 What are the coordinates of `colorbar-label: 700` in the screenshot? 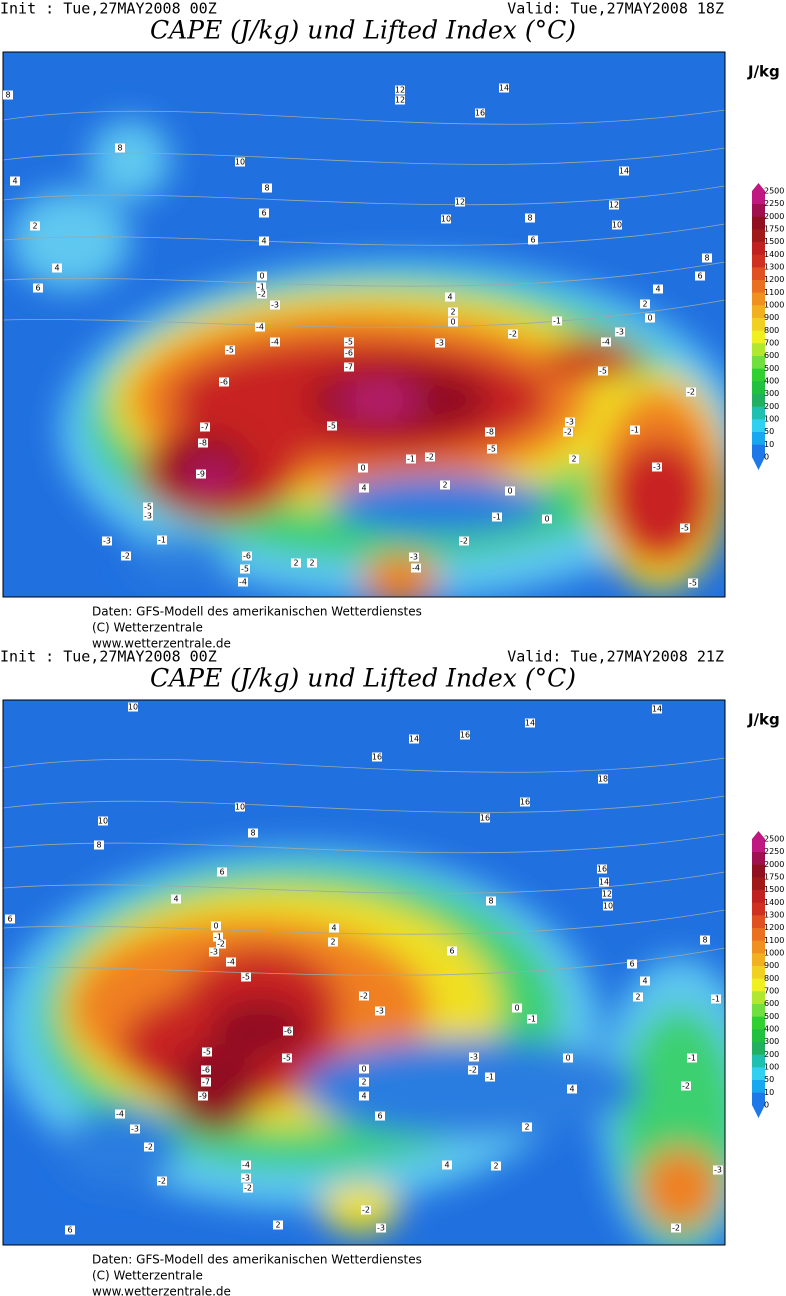 It's located at (771, 991).